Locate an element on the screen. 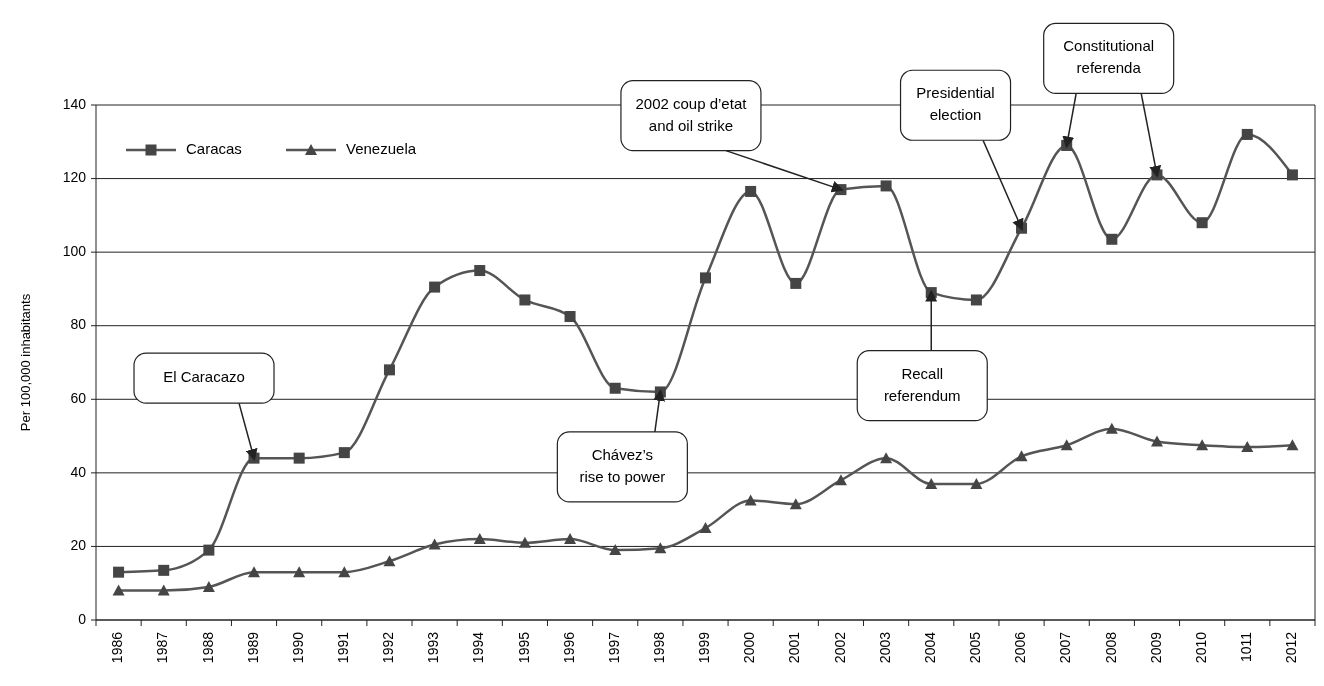  x-tick-label: 2012 is located at coordinates (1291, 647).